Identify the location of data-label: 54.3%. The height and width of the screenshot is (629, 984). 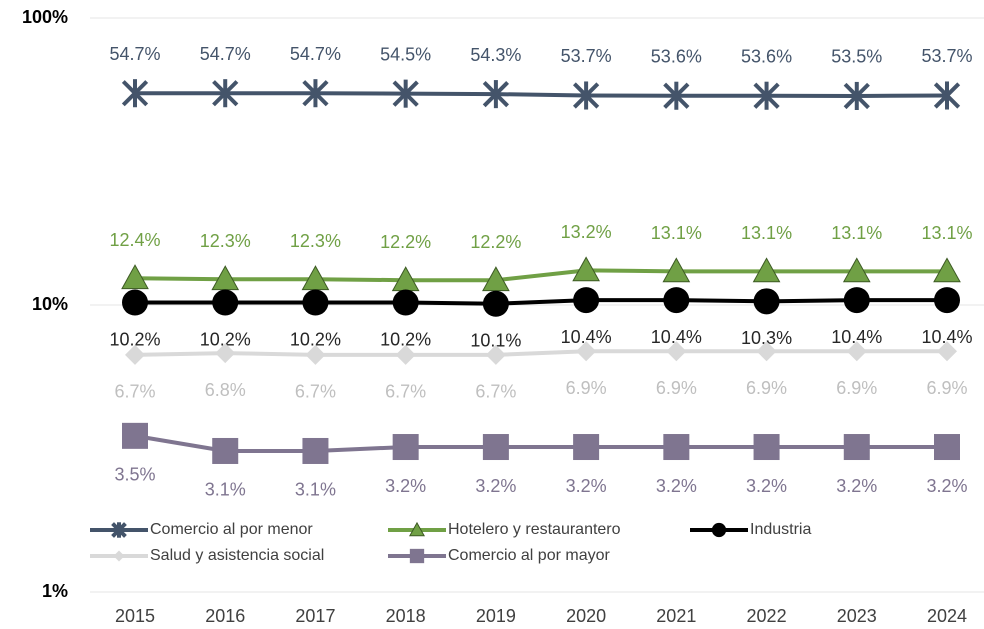
(495, 55).